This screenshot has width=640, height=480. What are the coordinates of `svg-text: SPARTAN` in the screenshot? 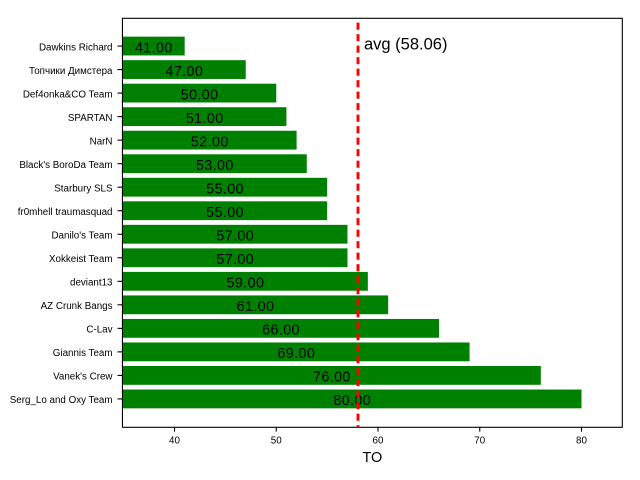 It's located at (90, 118).